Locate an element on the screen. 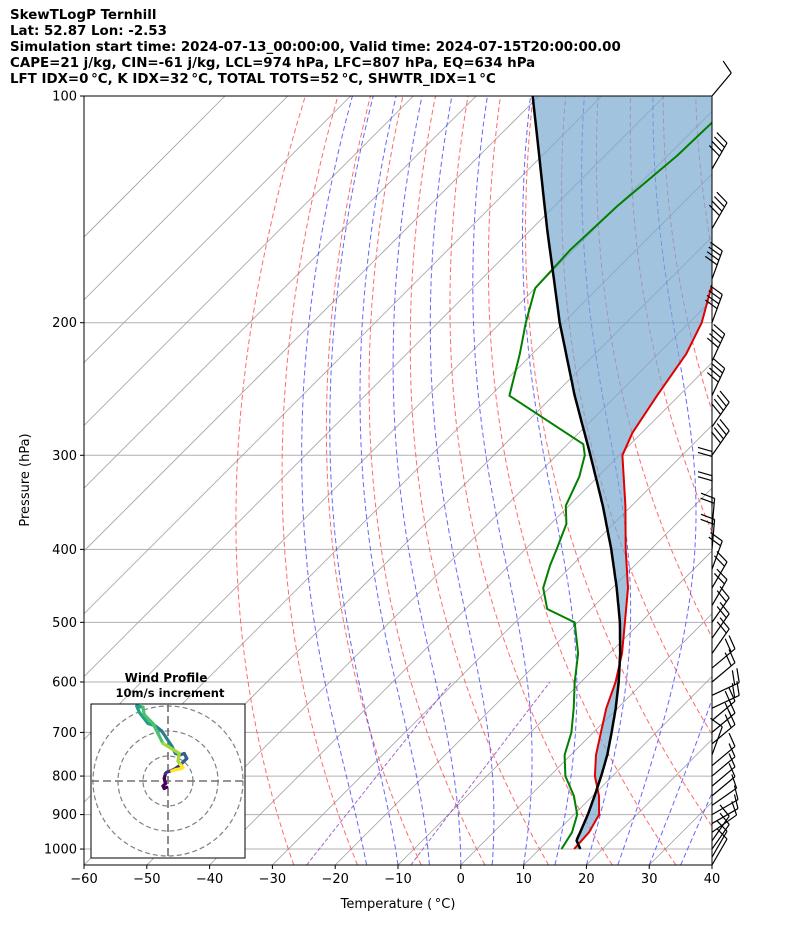  mixing-ratio-lines is located at coordinates (428, 773).